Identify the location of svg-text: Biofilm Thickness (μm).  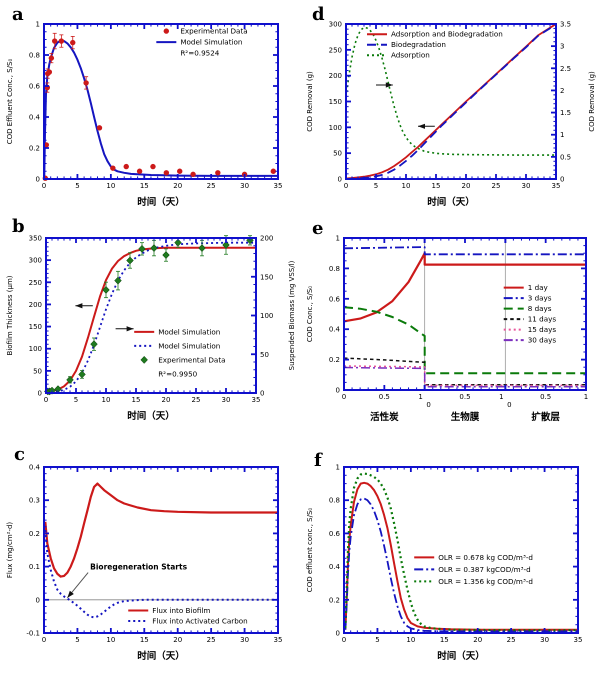
(10, 315).